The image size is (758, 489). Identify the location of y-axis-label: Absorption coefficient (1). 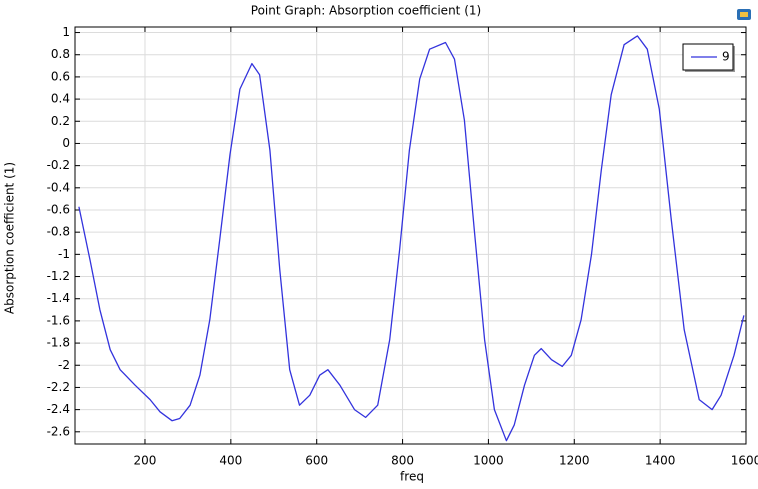
(10, 238).